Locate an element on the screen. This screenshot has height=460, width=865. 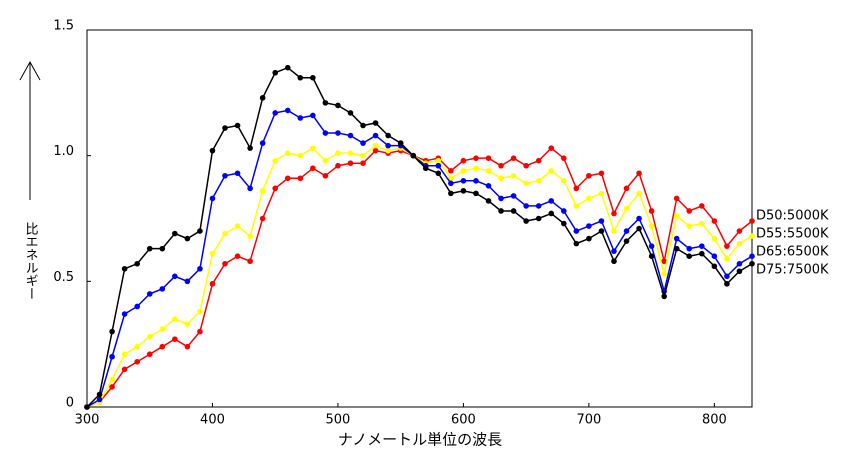
y-tick-label: 0.5 is located at coordinates (63, 277).